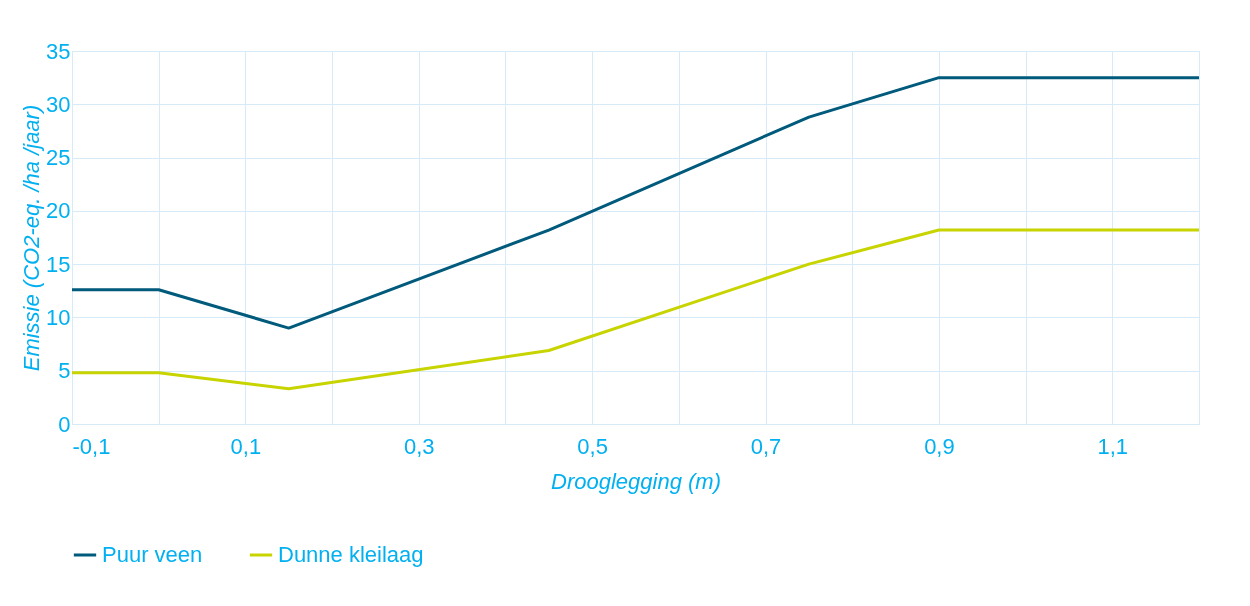 This screenshot has height=606, width=1250. Describe the element at coordinates (152, 554) in the screenshot. I see `legend-label: Puur veen` at that location.